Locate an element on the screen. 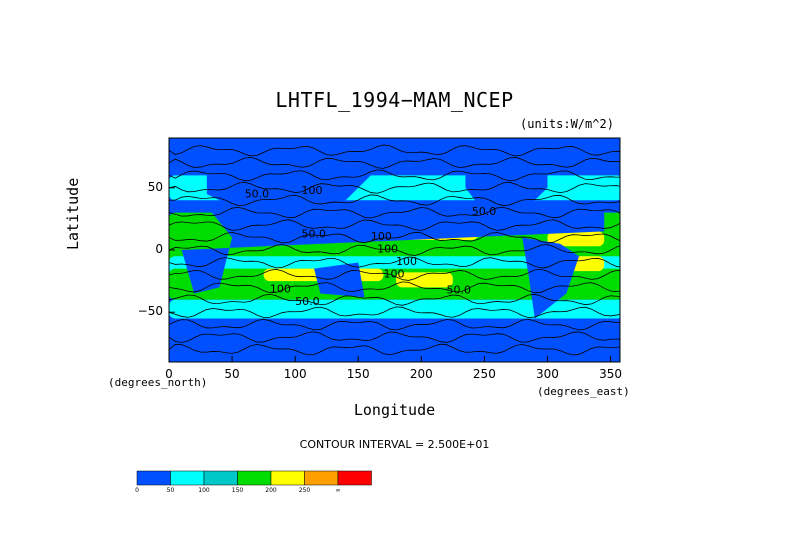  x-tick-label: 200 is located at coordinates (421, 374).